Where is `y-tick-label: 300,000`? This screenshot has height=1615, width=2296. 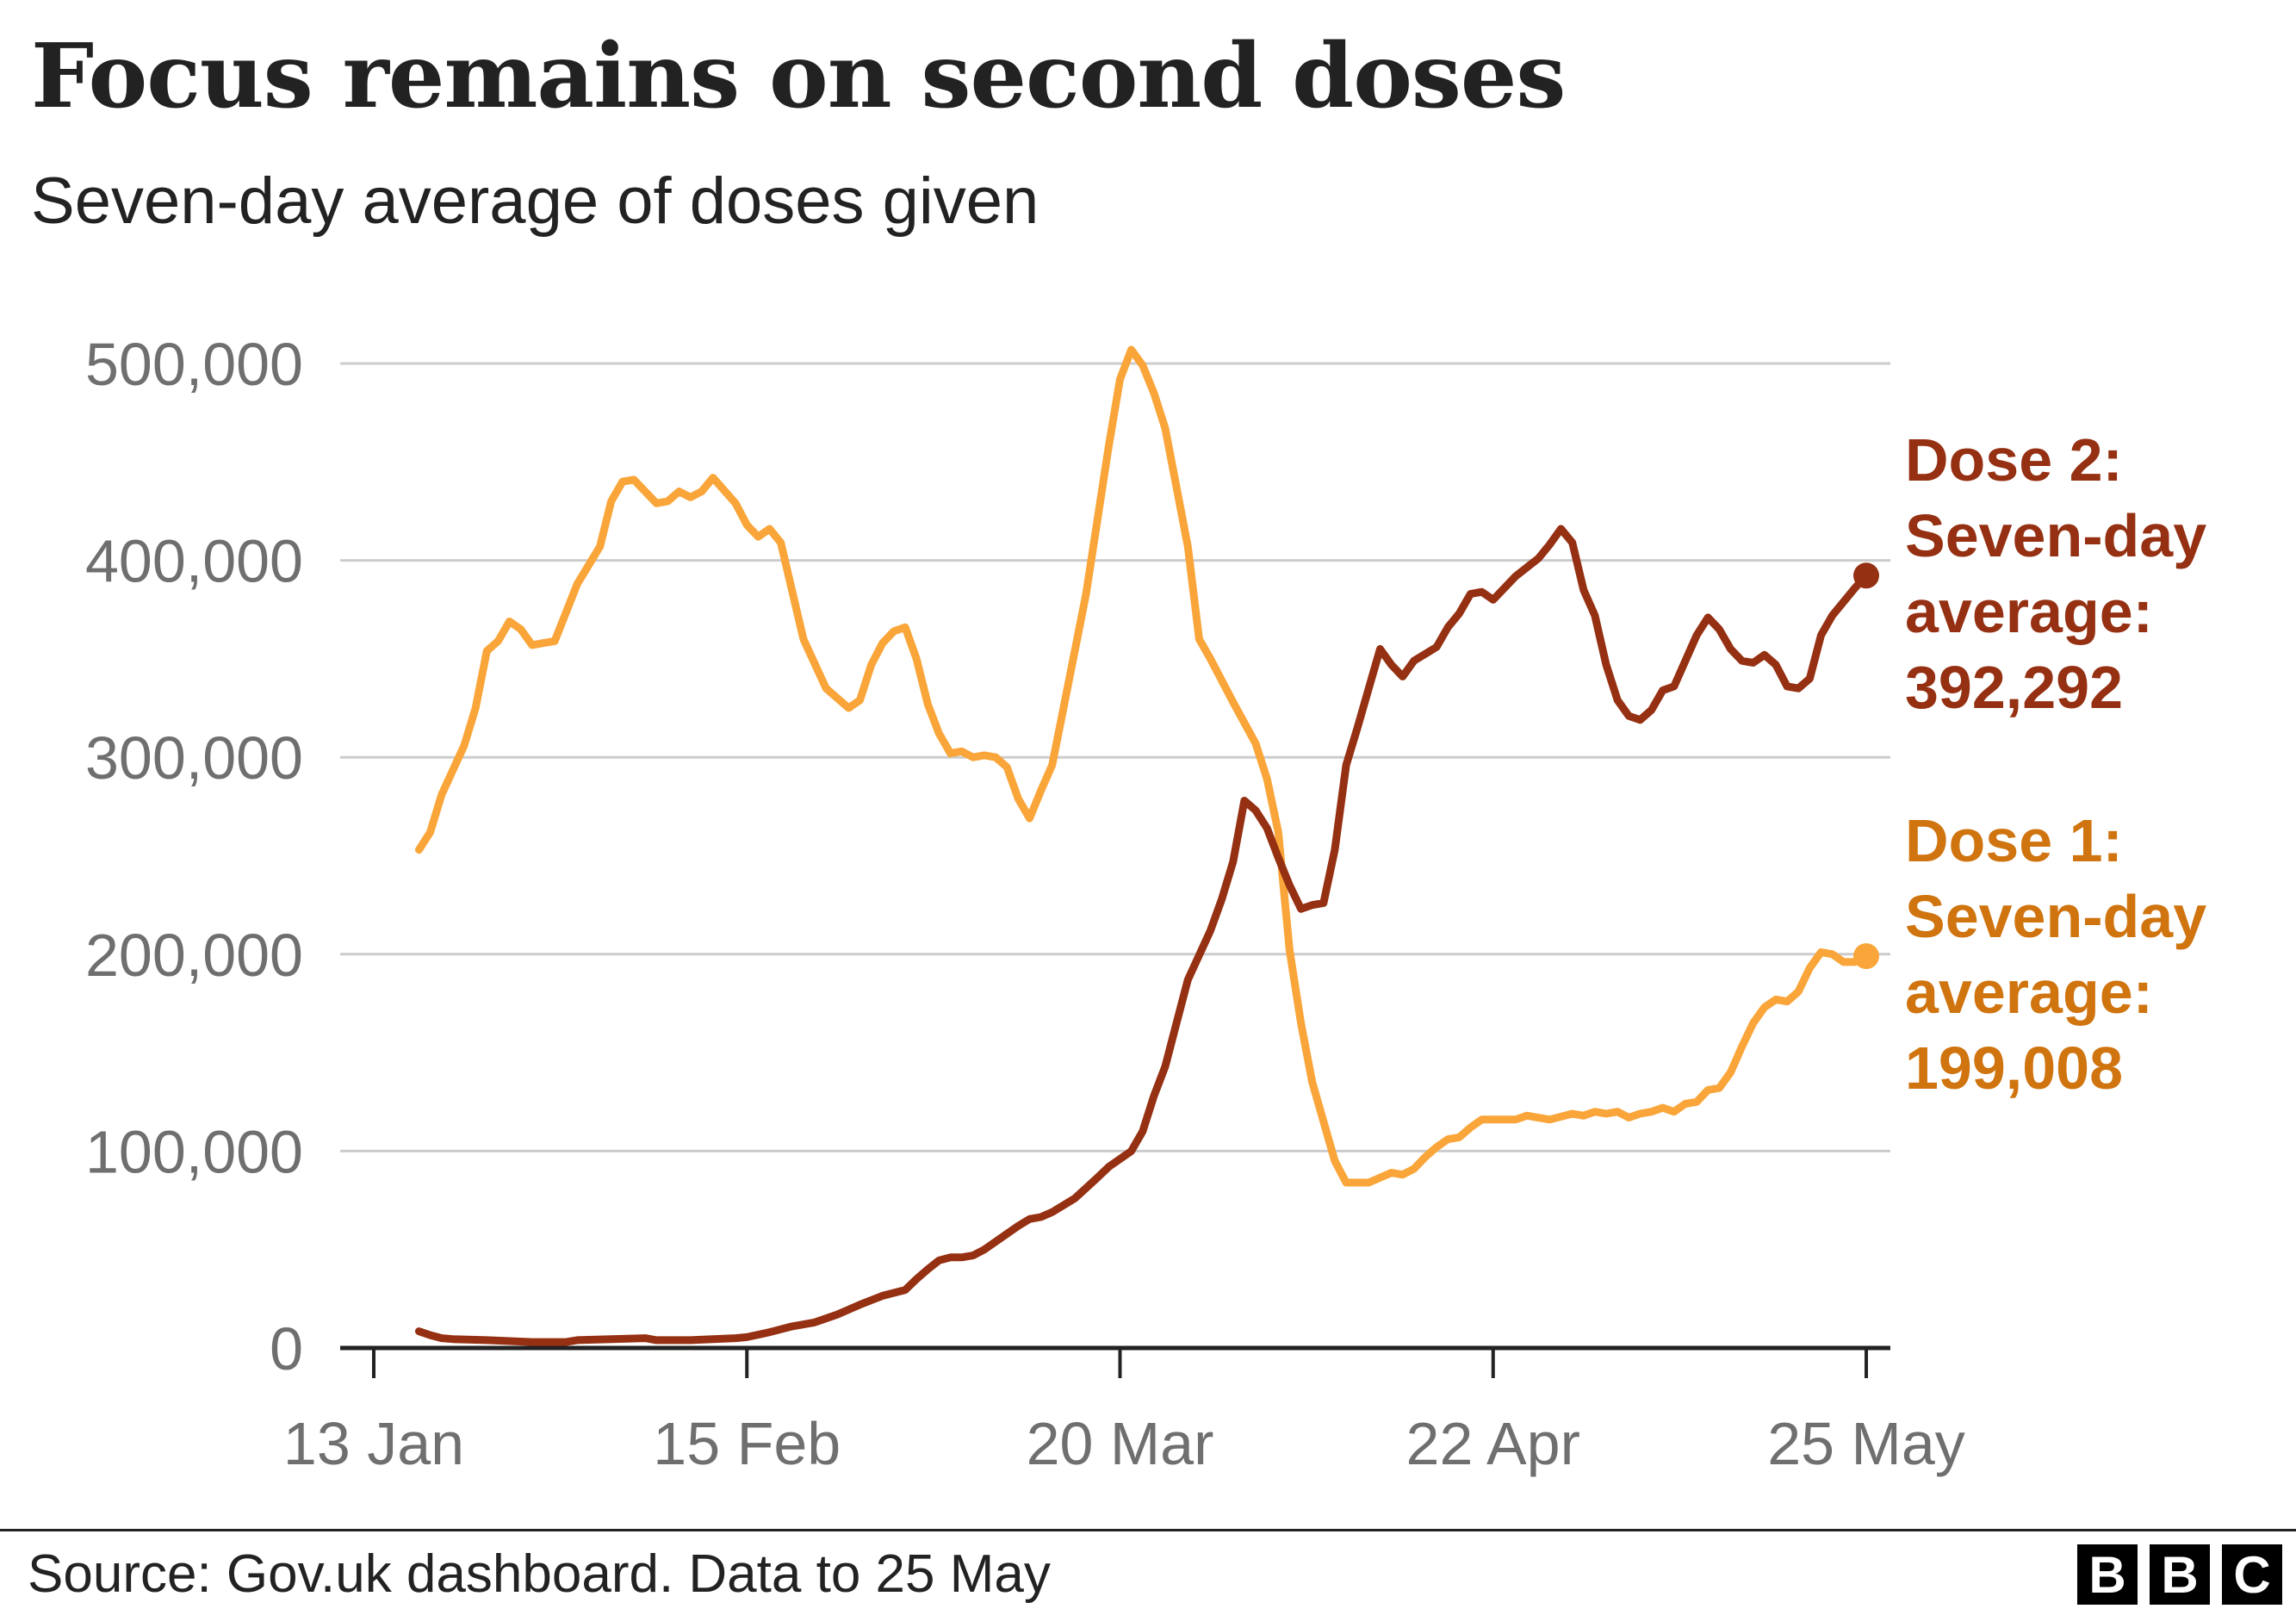 y-tick-label: 300,000 is located at coordinates (194, 758).